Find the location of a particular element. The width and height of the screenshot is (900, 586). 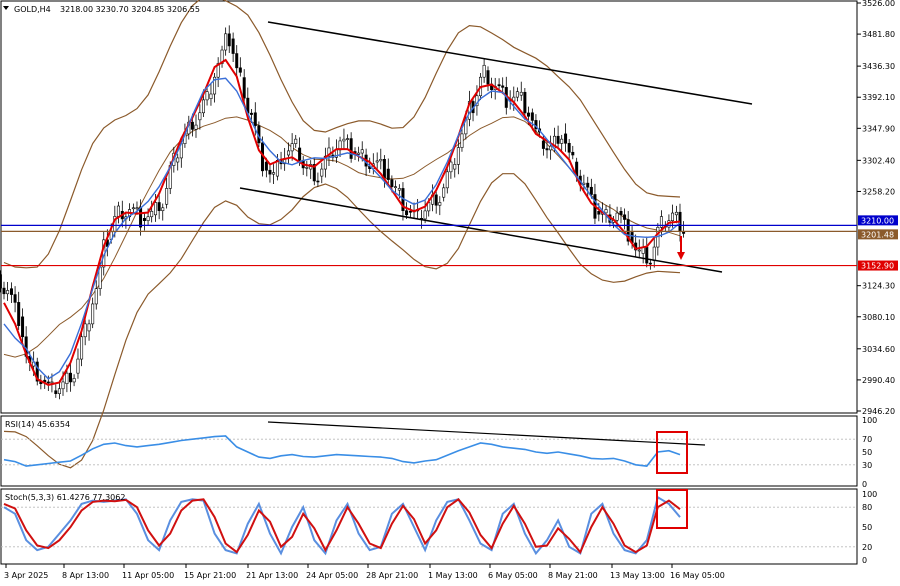

time-tick-label: 13 May 13:00 is located at coordinates (637, 575).